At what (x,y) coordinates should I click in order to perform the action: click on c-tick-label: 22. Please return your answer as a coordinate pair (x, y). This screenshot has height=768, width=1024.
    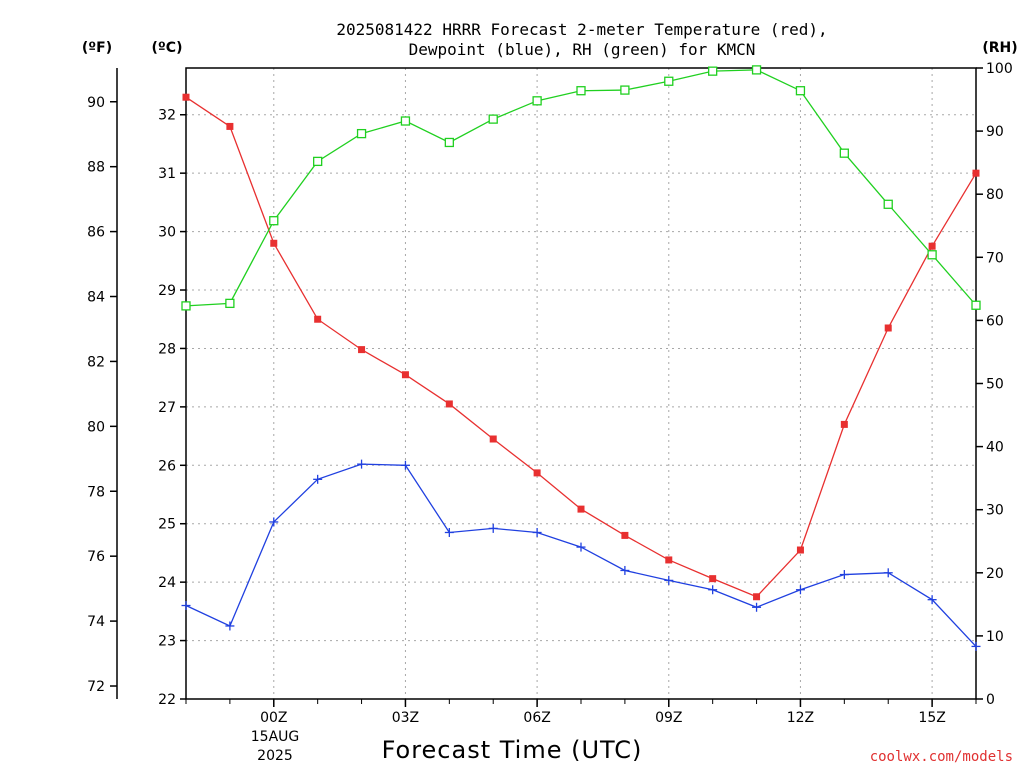
    Looking at the image, I should click on (167, 700).